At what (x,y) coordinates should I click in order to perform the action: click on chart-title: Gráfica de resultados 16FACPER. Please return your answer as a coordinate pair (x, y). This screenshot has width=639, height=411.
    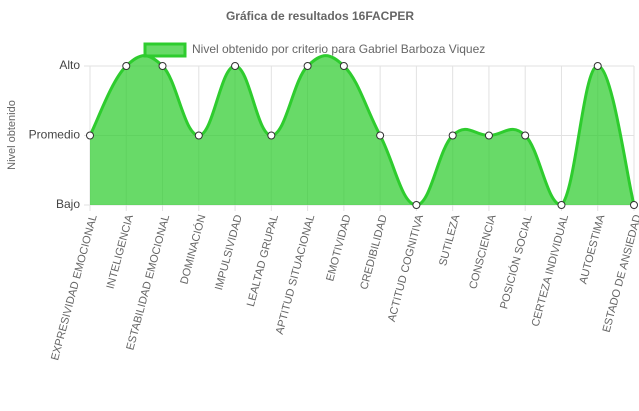
    Looking at the image, I should click on (320, 16).